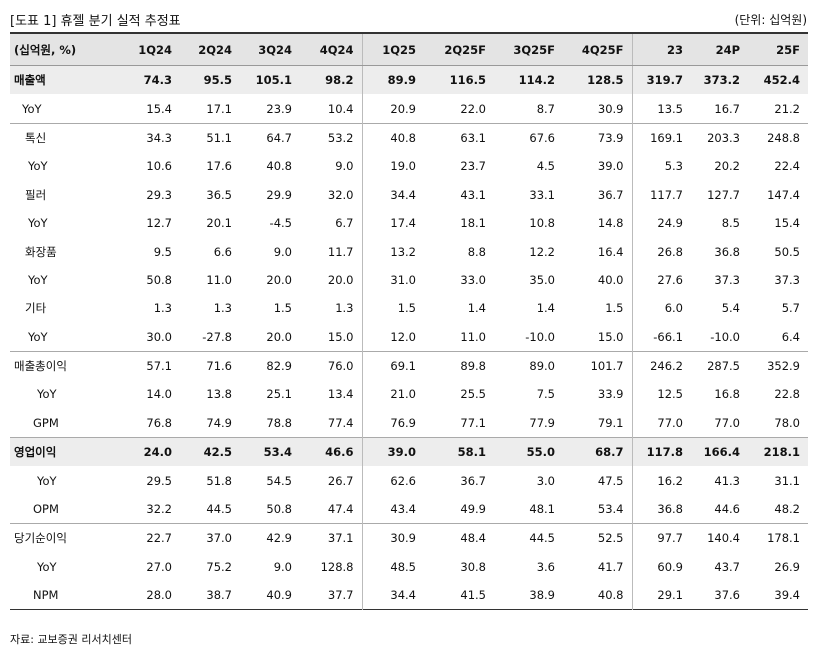 The image size is (819, 655). I want to click on cell: 78.0, so click(787, 422).